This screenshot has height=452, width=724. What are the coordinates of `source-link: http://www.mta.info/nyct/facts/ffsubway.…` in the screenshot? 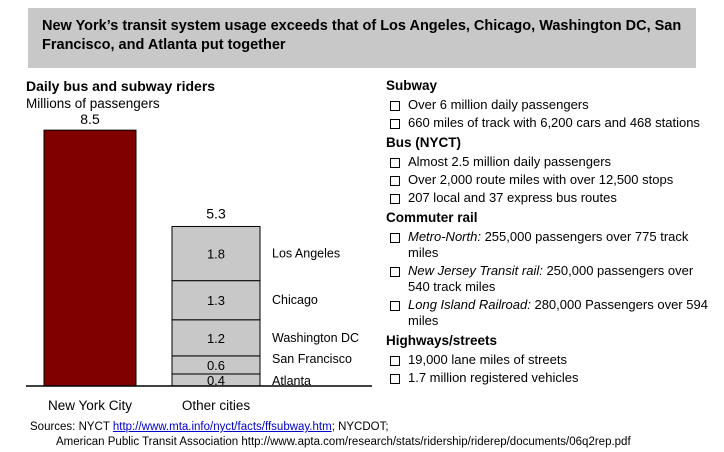 It's located at (222, 427).